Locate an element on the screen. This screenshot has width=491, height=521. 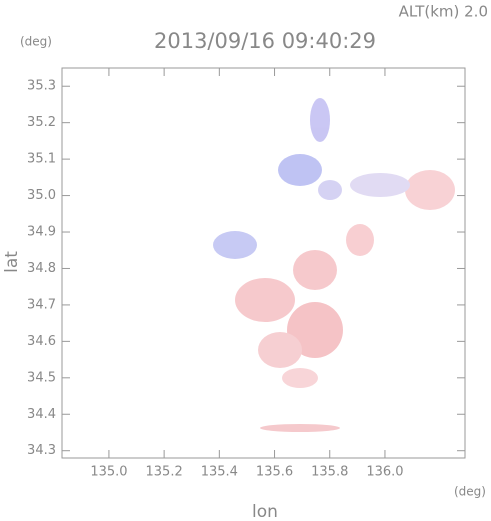
x-tick-label: 136.0 is located at coordinates (384, 472).